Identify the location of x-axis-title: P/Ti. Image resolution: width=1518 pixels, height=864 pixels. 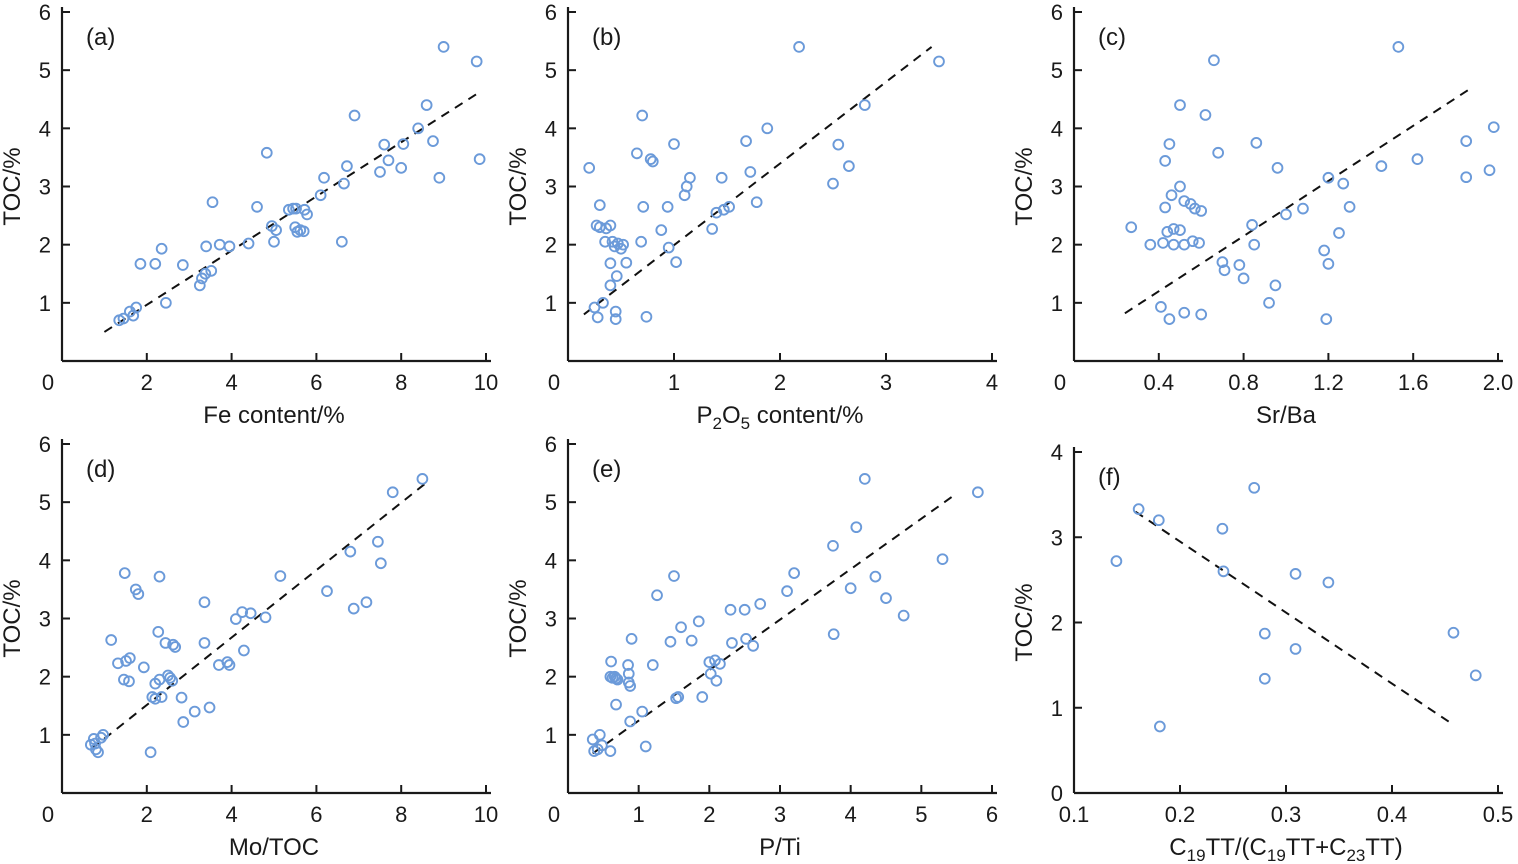
(780, 847).